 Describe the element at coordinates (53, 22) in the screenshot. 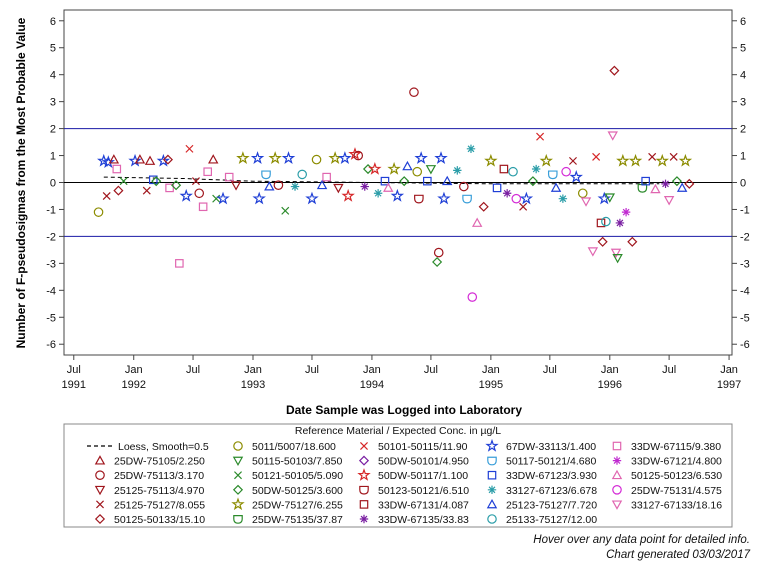

I see `y-tick-label-left: 6` at that location.